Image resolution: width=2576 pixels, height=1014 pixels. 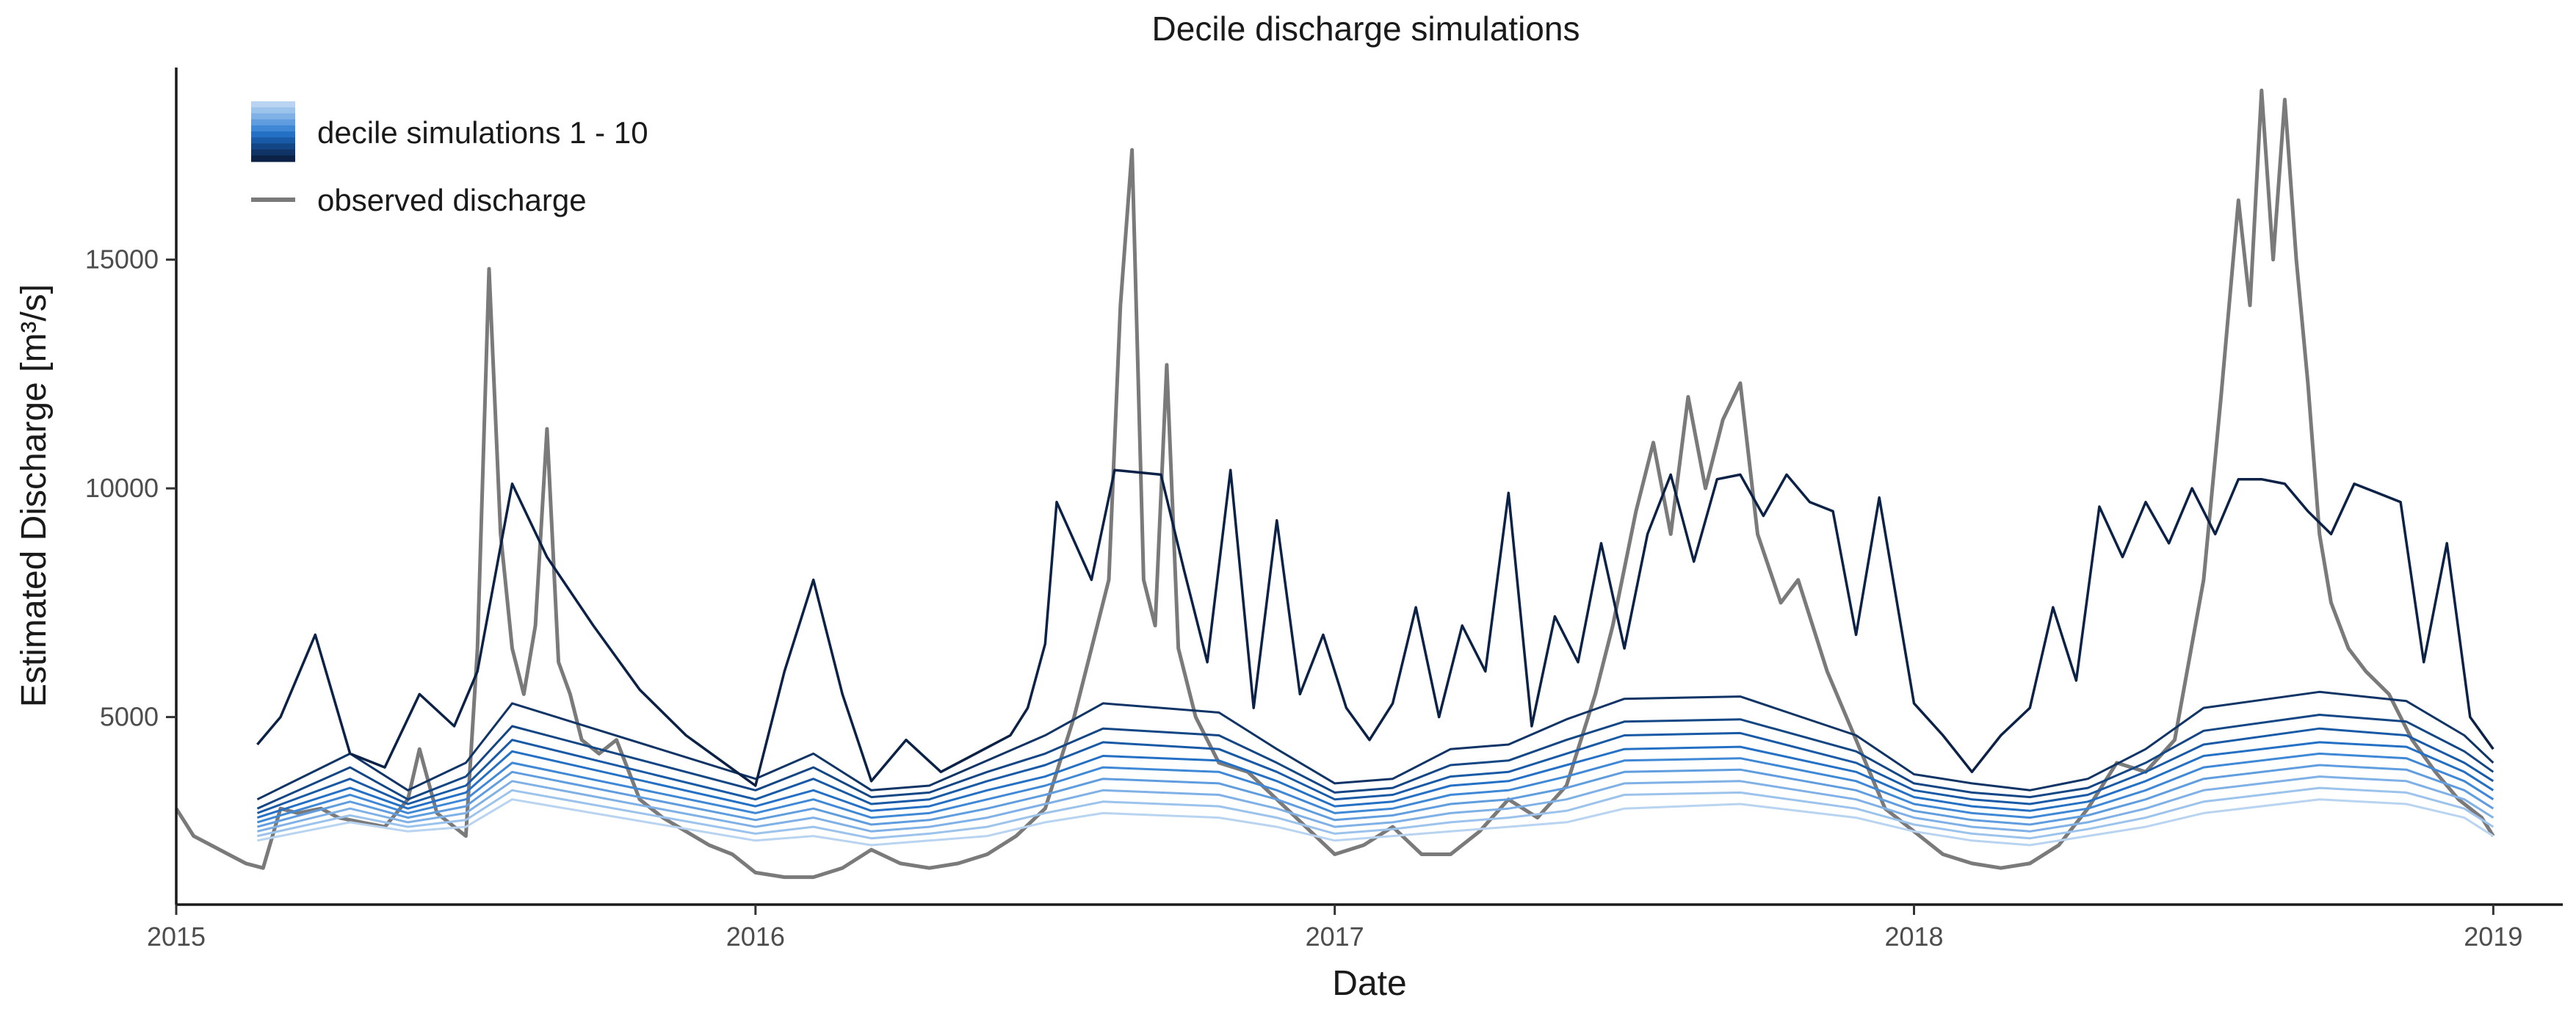 I want to click on y-tick-label: 15000, so click(x=122, y=260).